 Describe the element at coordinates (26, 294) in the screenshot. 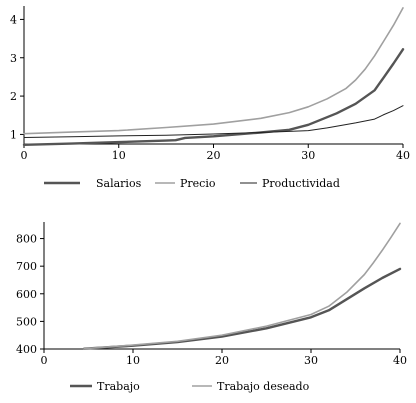

I see `y-tick-label: 600` at that location.